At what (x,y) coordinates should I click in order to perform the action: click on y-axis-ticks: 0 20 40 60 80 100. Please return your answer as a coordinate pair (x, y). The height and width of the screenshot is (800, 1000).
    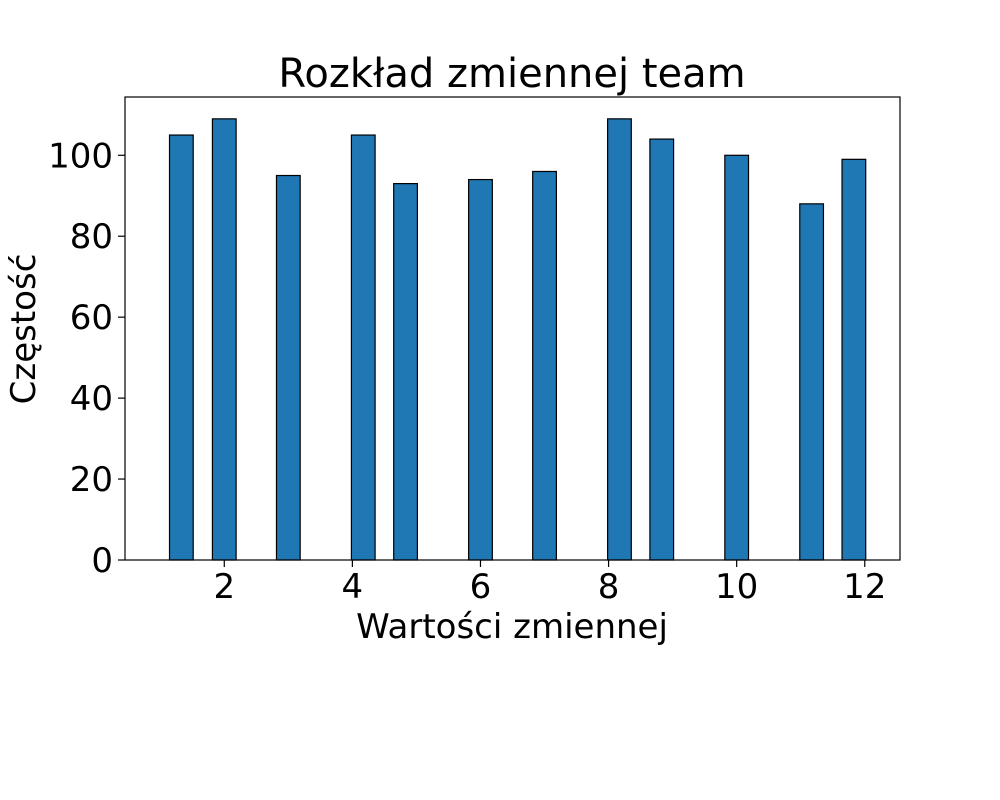
    Looking at the image, I should click on (86, 358).